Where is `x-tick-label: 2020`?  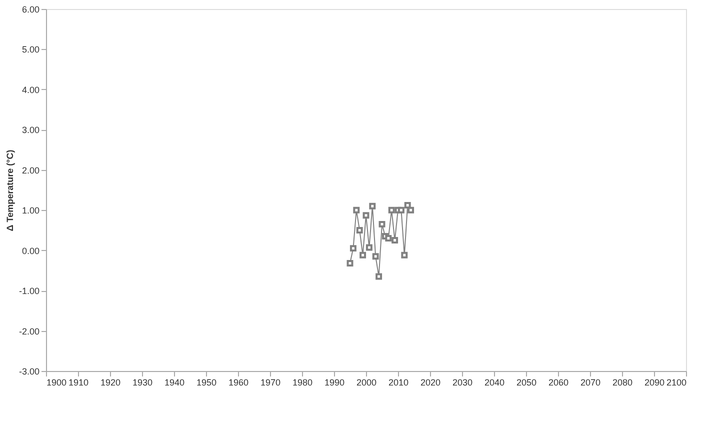
x-tick-label: 2020 is located at coordinates (430, 383).